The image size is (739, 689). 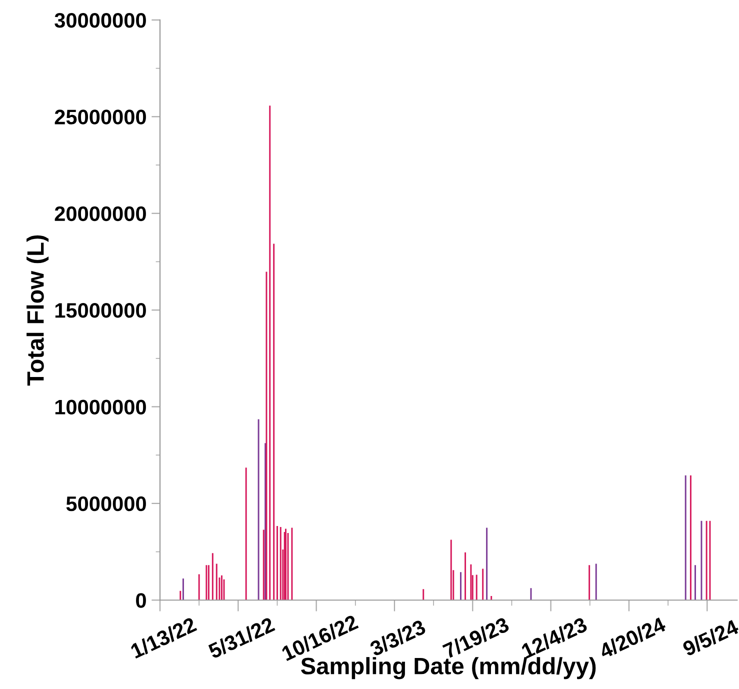 What do you see at coordinates (100, 214) in the screenshot?
I see `y-tick-label: 20000000` at bounding box center [100, 214].